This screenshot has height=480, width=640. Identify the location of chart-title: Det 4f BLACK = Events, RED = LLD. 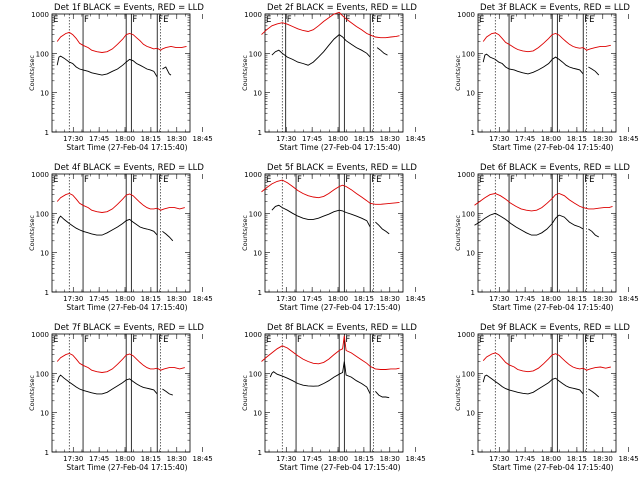
(129, 168).